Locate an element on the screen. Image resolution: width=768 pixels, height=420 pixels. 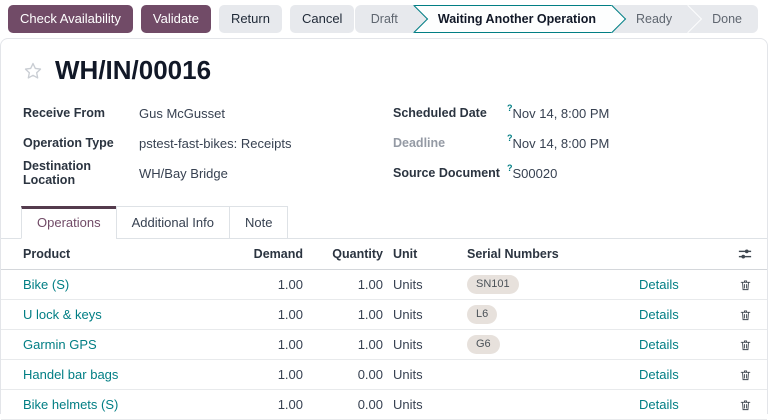
field-label: Receive From is located at coordinates (64, 113).